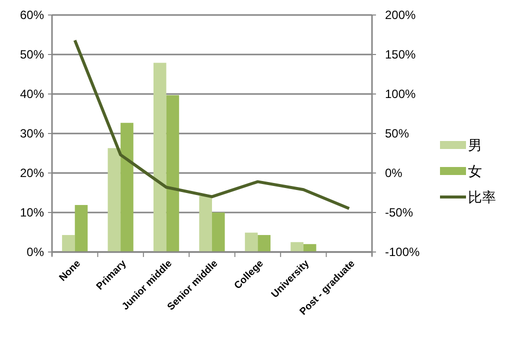  I want to click on y-tick-label: 60%, so click(32, 15).